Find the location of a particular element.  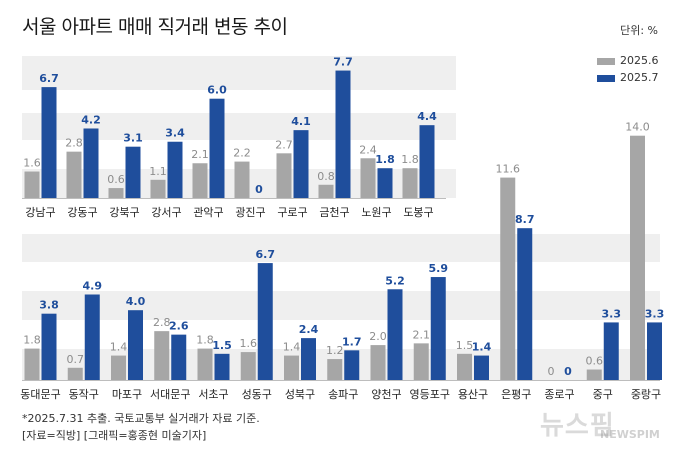

data-label: 6.0 is located at coordinates (217, 90).